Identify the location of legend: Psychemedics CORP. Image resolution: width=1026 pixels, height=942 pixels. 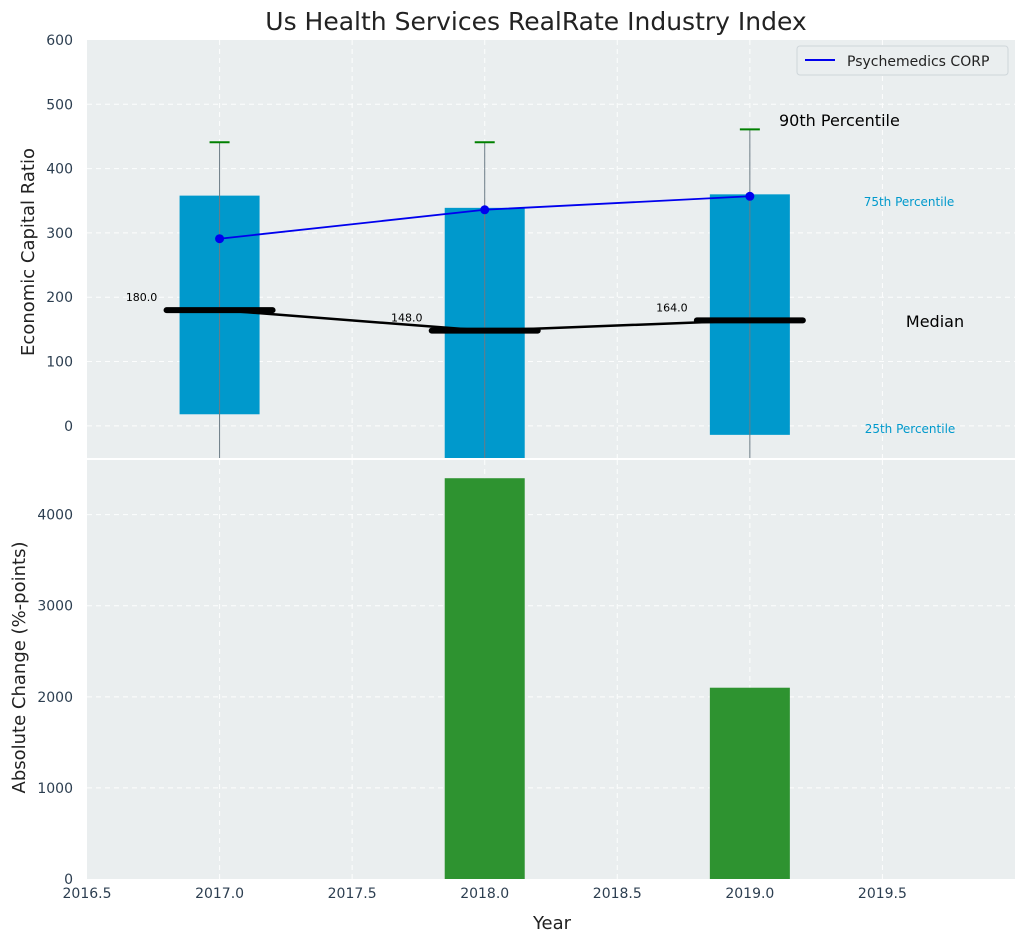
(902, 60).